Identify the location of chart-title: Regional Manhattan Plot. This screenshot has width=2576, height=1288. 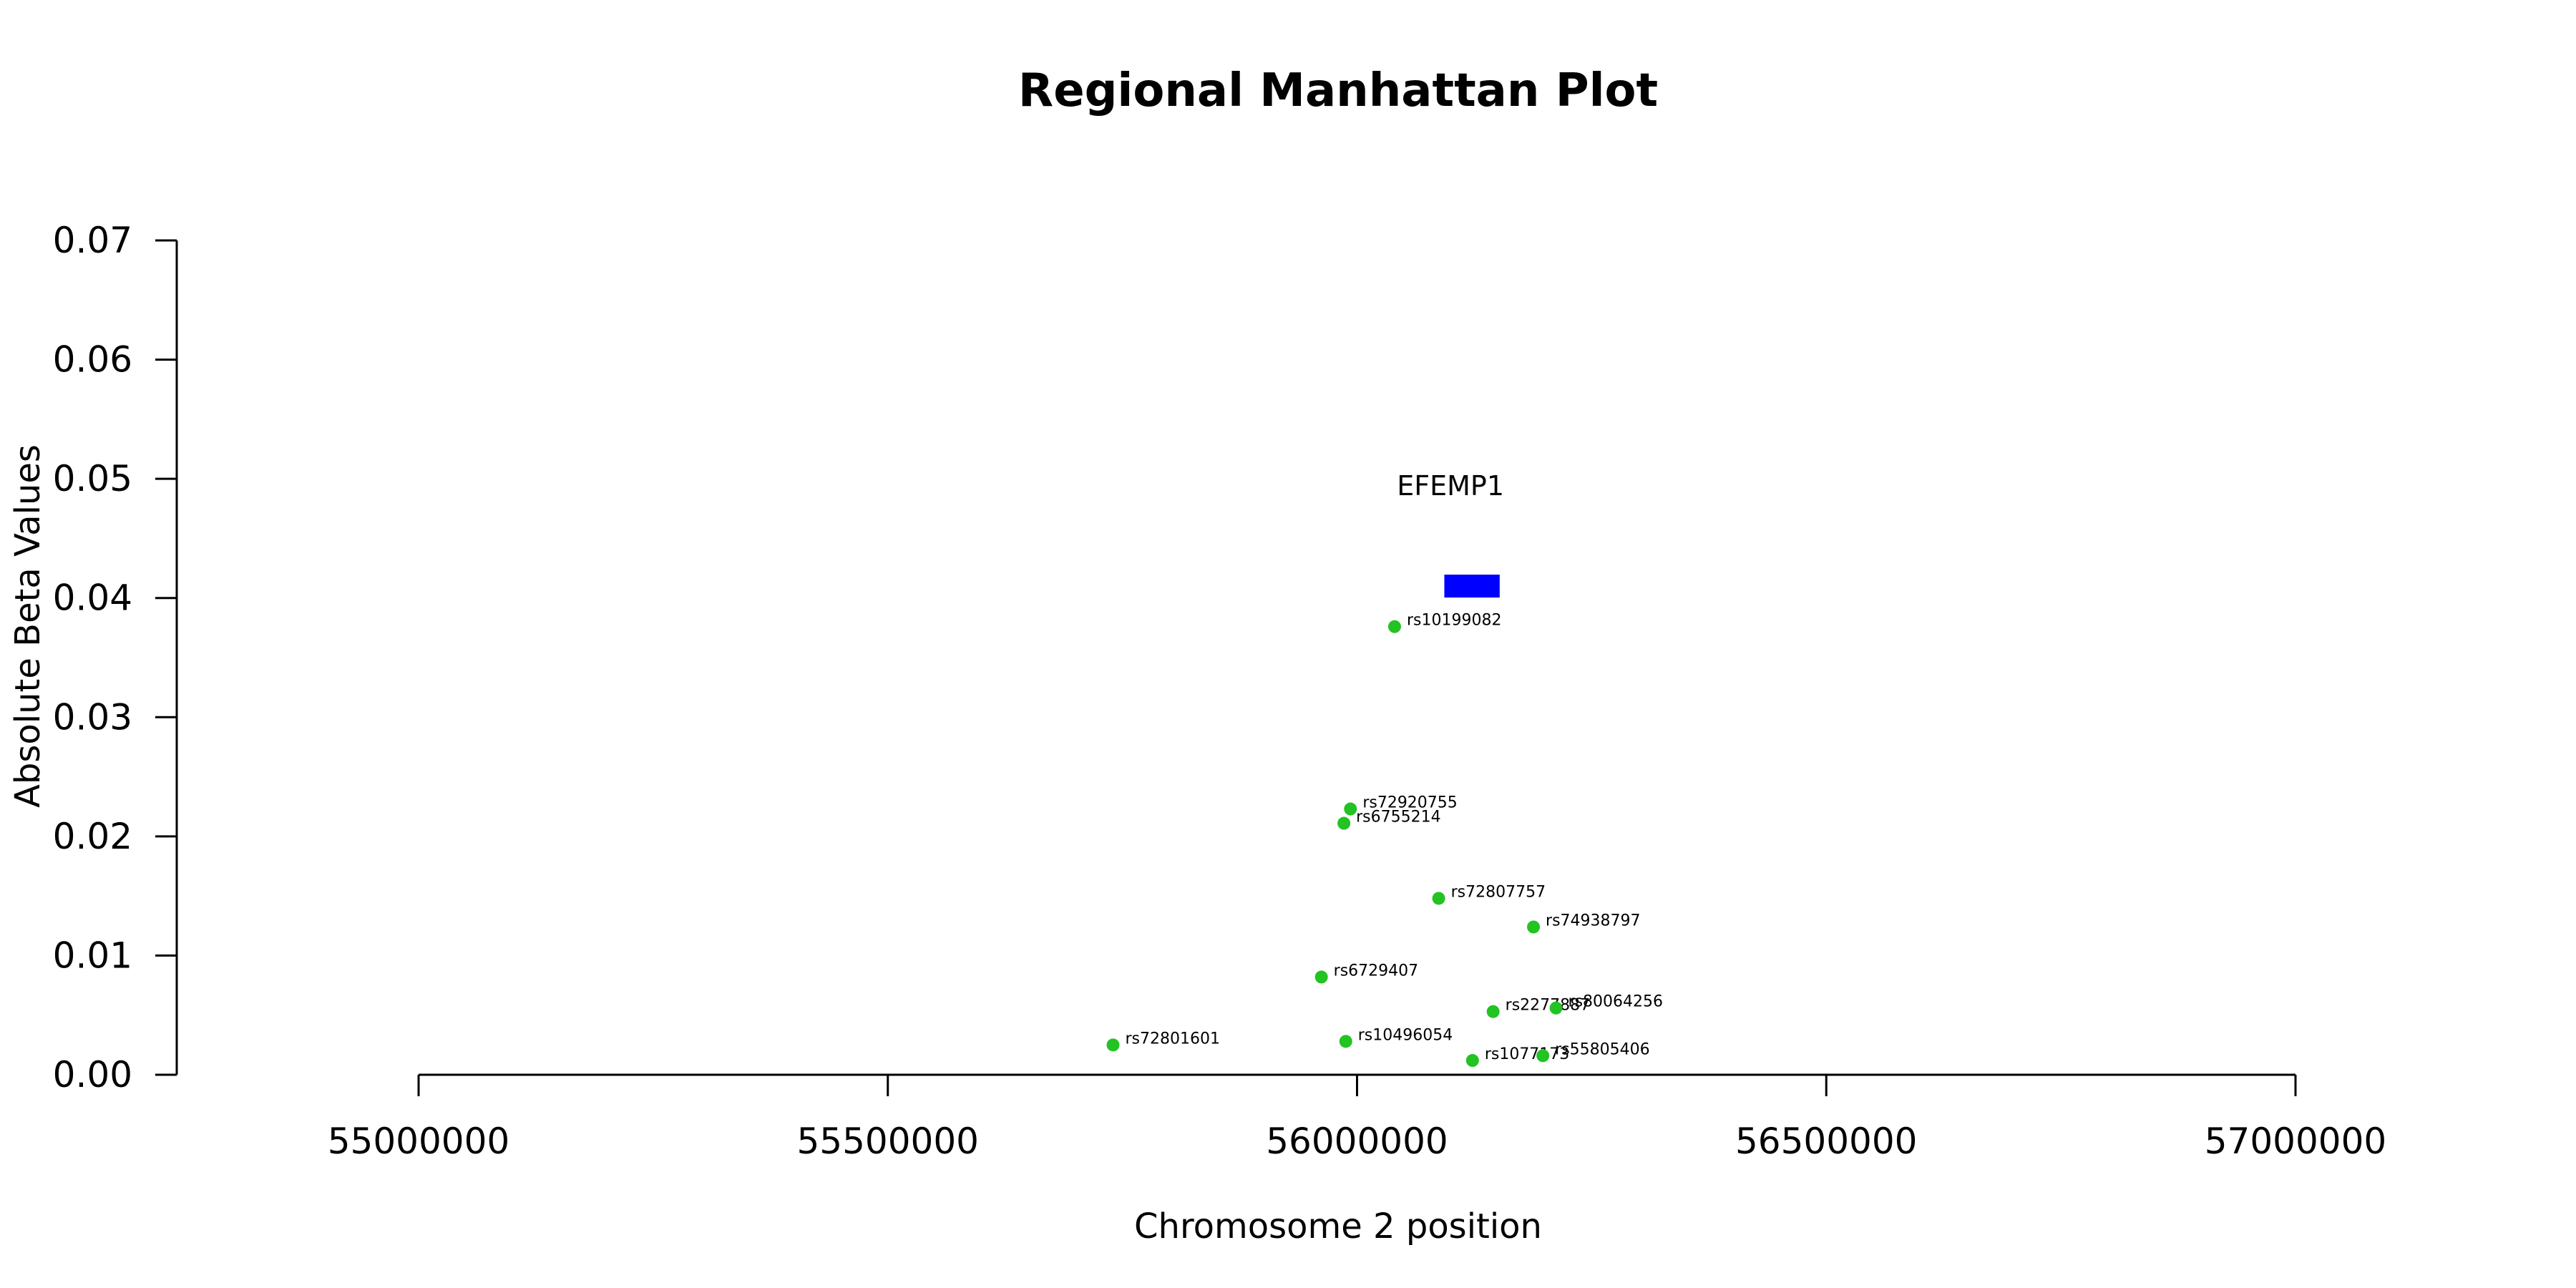
(1338, 90).